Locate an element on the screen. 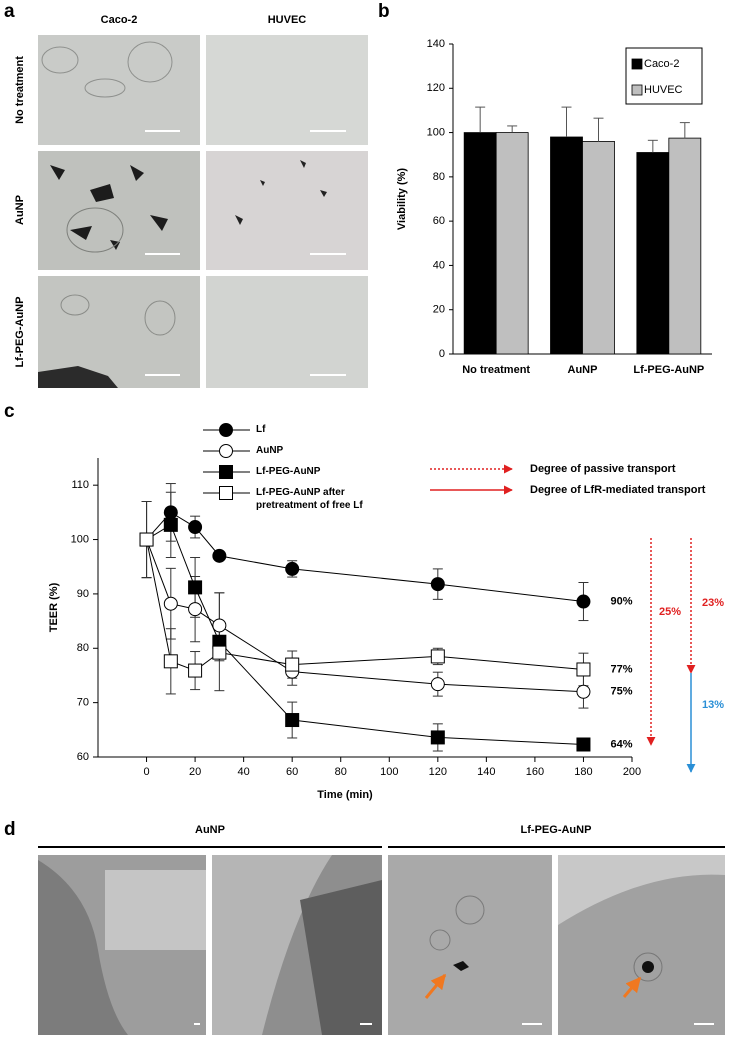 This screenshot has height=1042, width=733. legend-label: Caco-2 is located at coordinates (661, 64).